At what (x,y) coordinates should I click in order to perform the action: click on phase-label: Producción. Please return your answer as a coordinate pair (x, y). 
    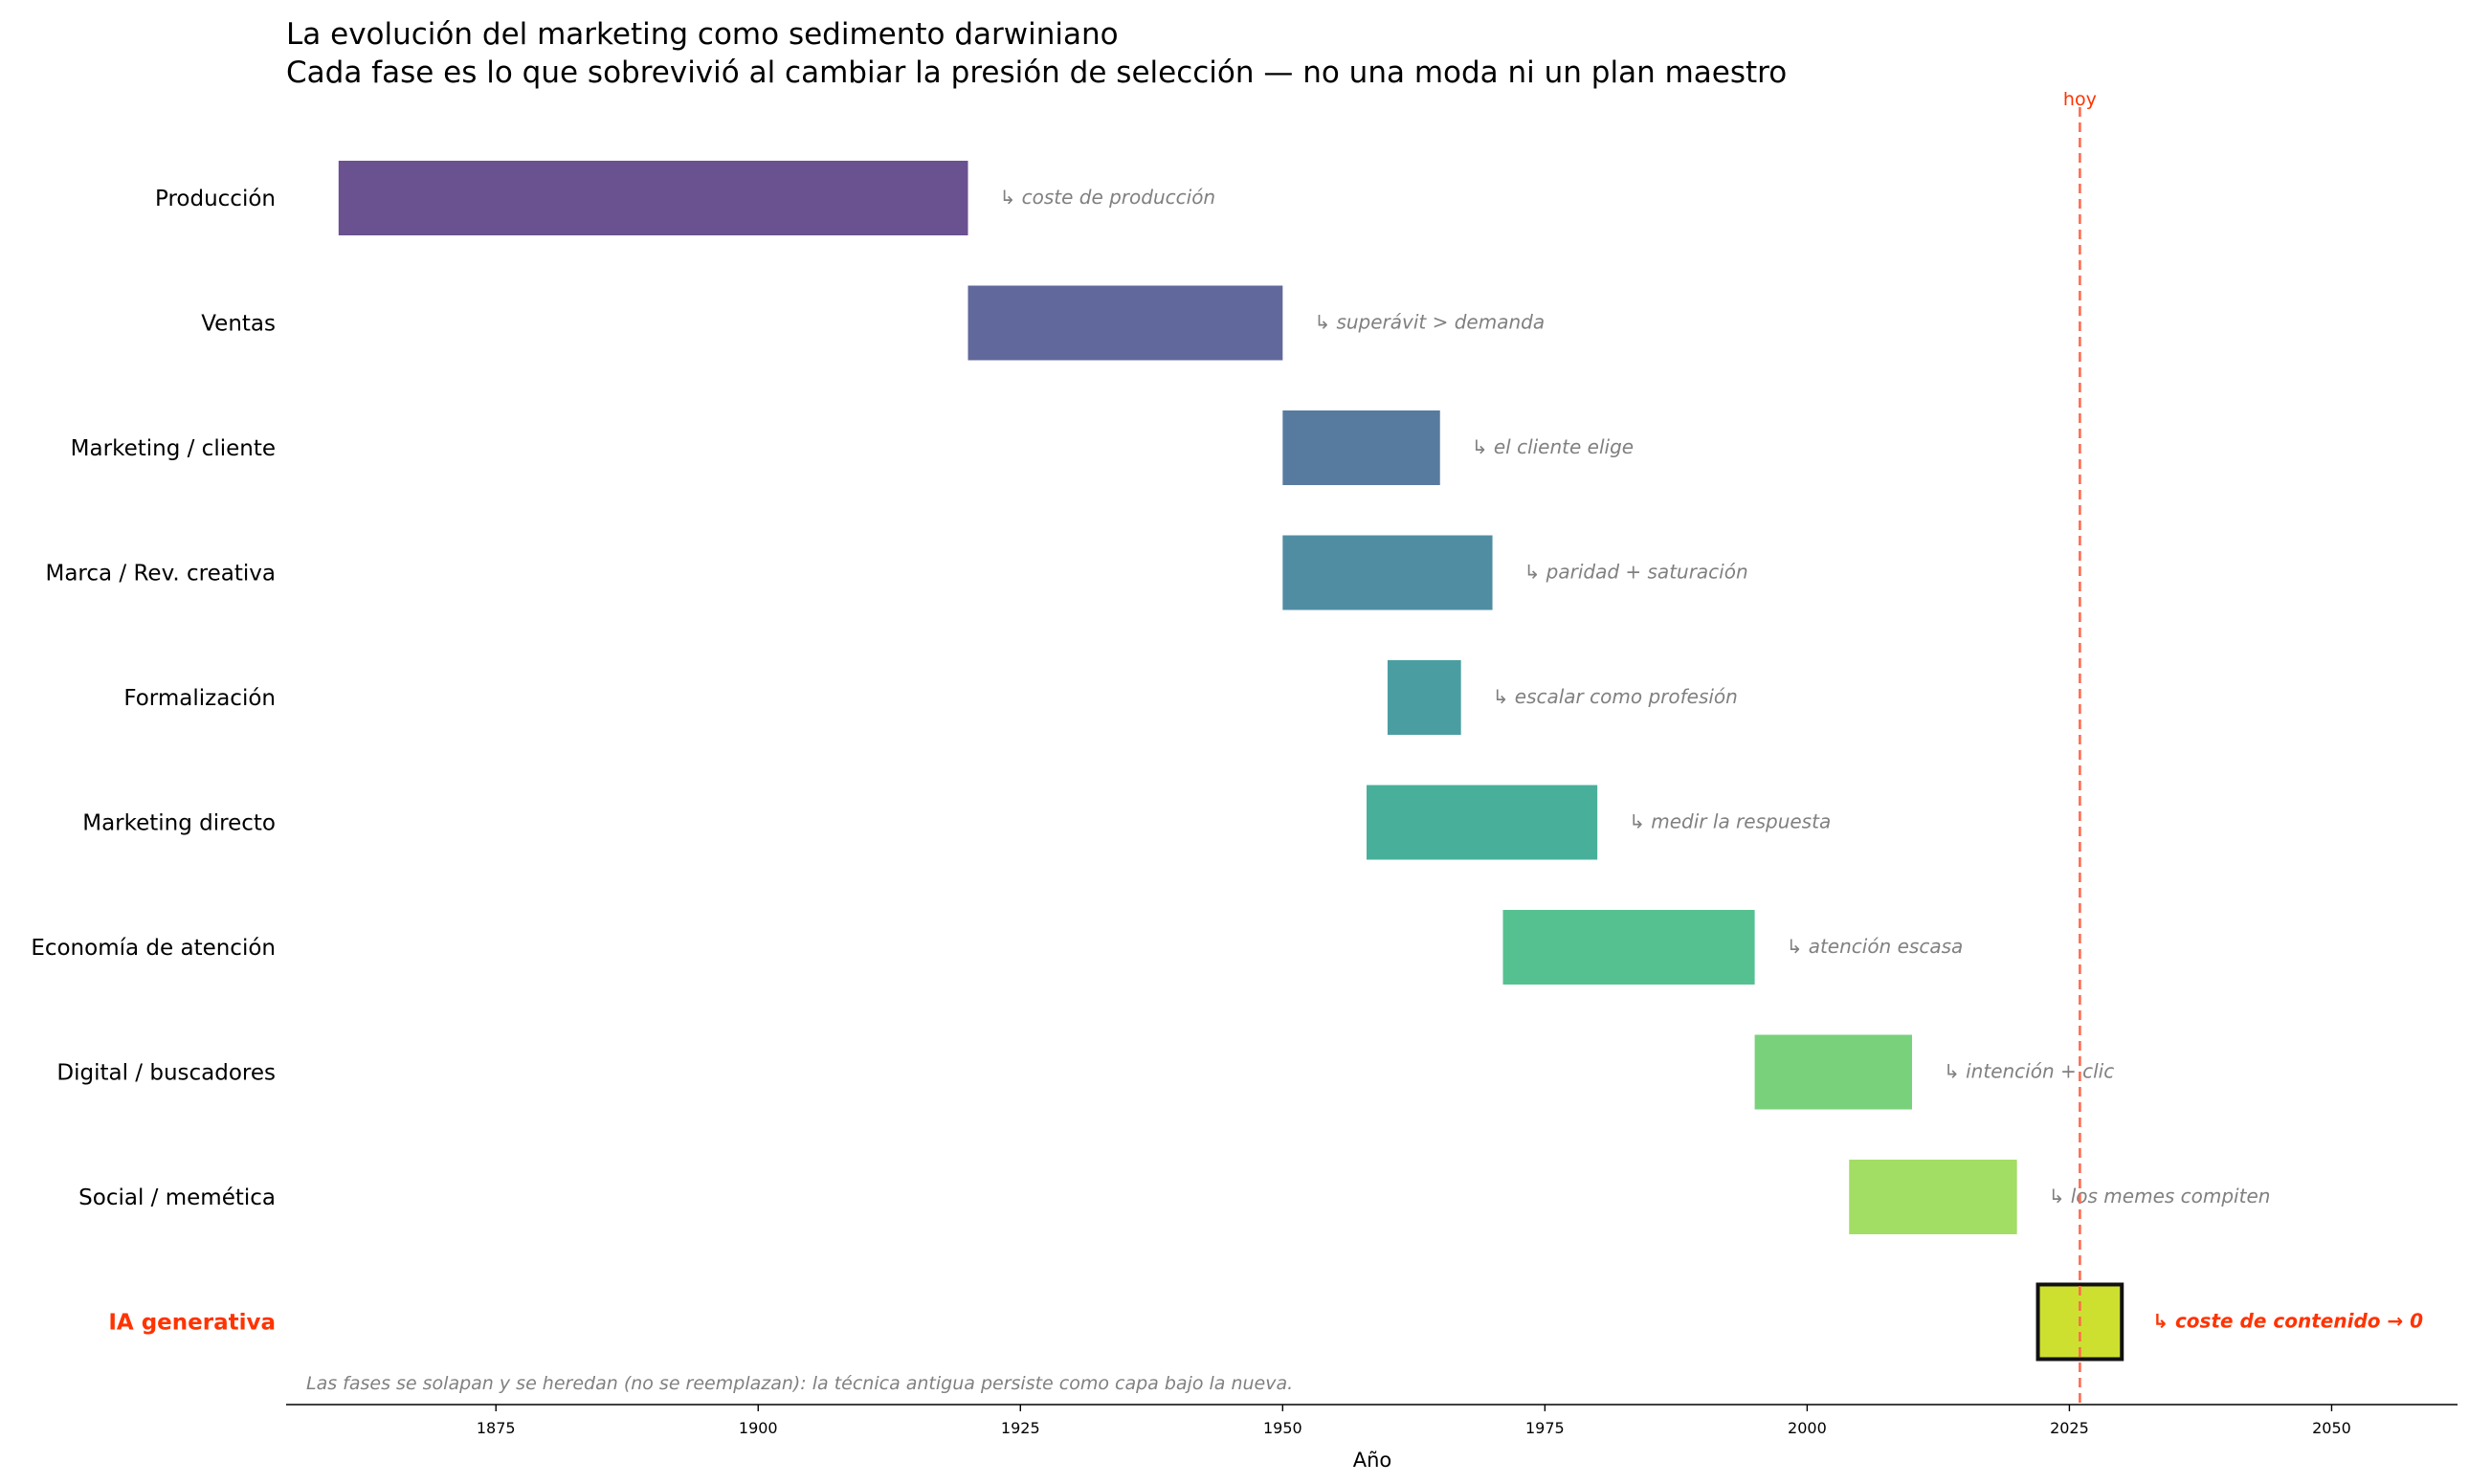
    Looking at the image, I should click on (215, 199).